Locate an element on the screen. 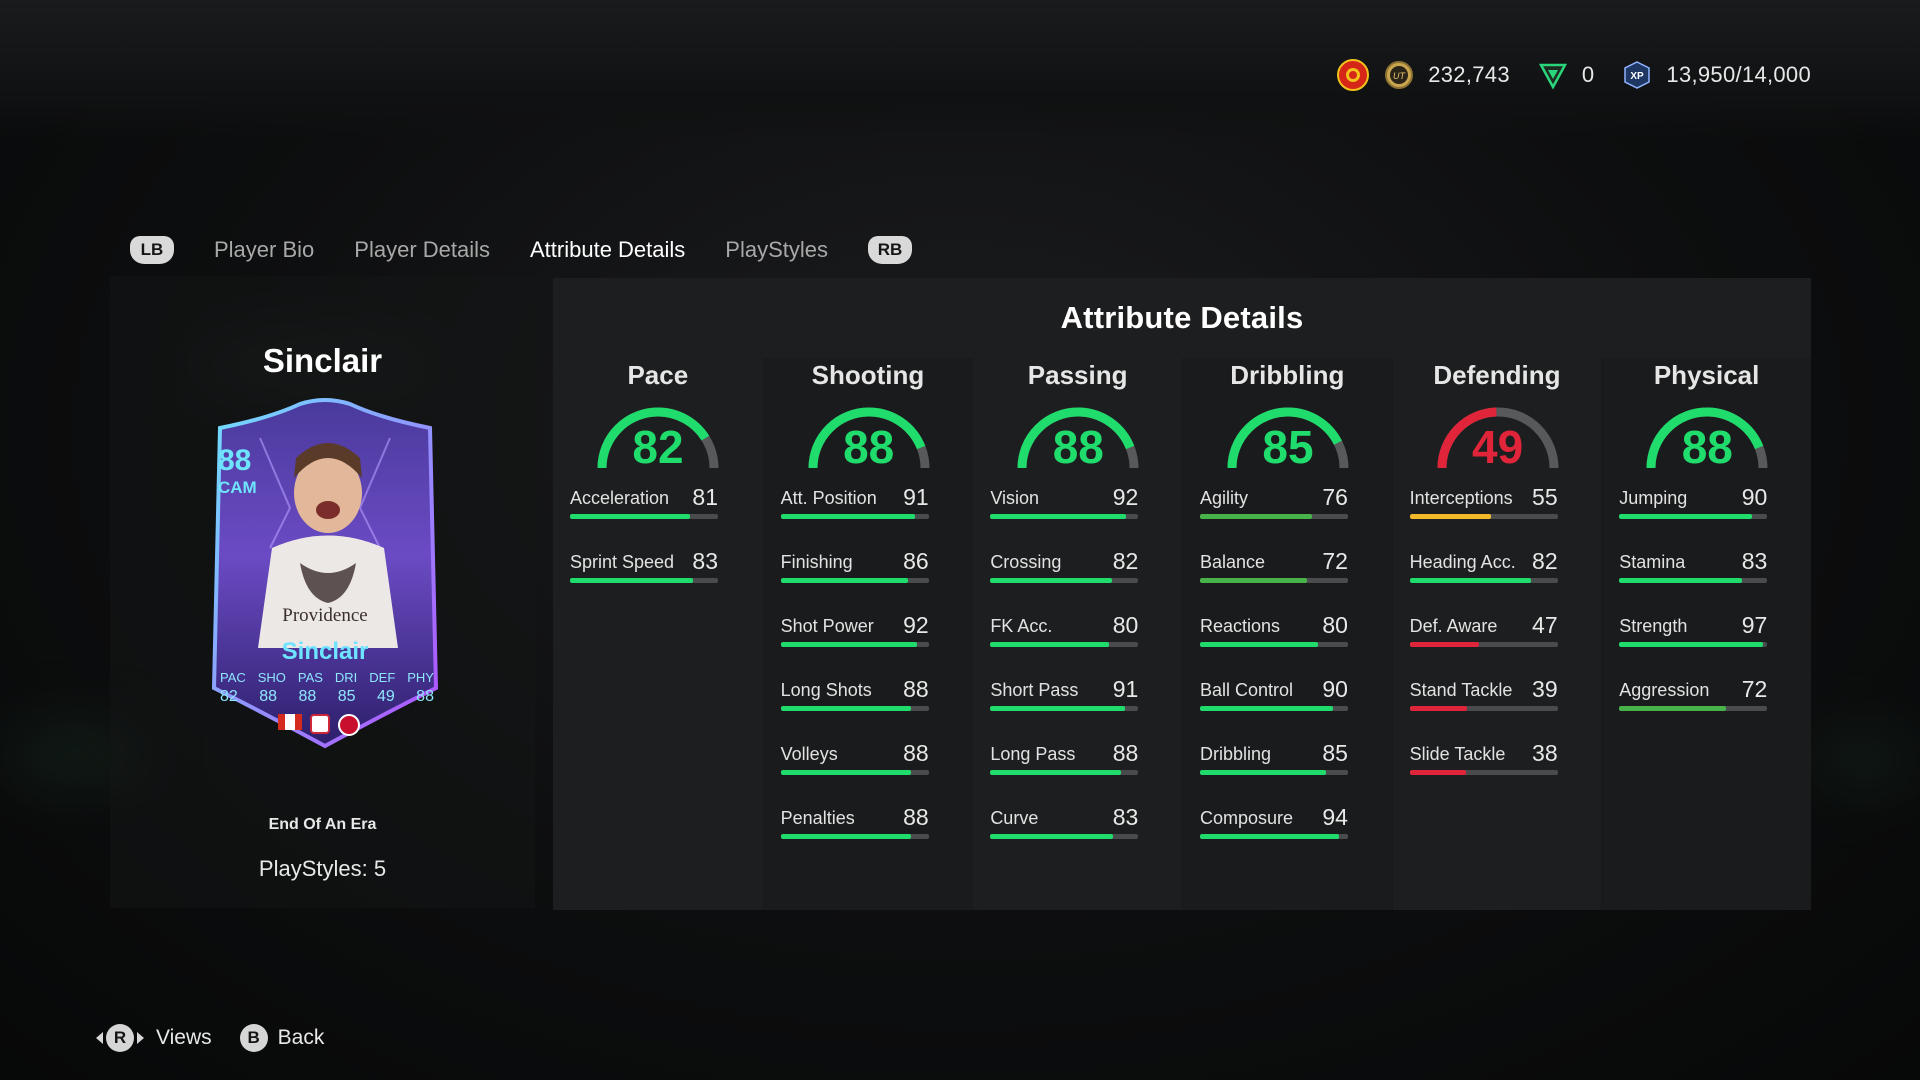  category-gauge: 85 is located at coordinates (1288, 438).